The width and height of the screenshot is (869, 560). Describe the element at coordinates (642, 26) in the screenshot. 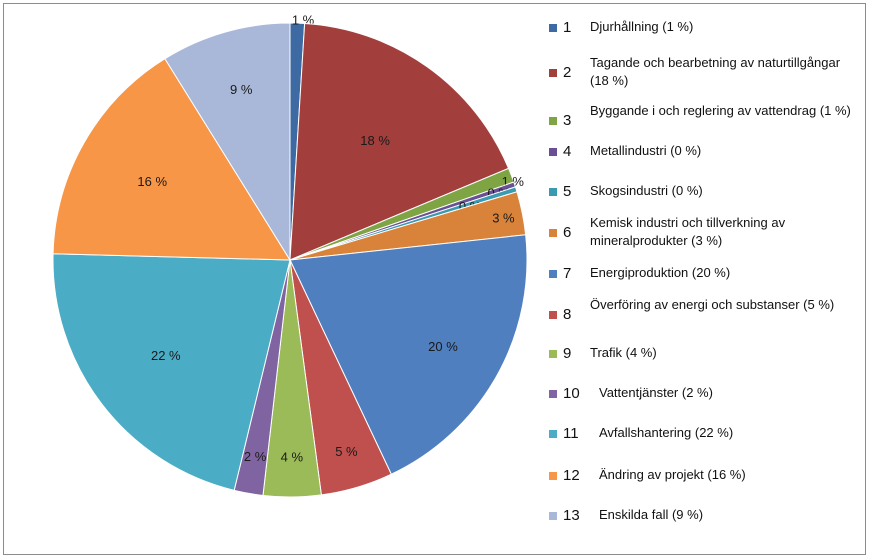

I see `legend-label: Djurhållning (1 %)` at that location.